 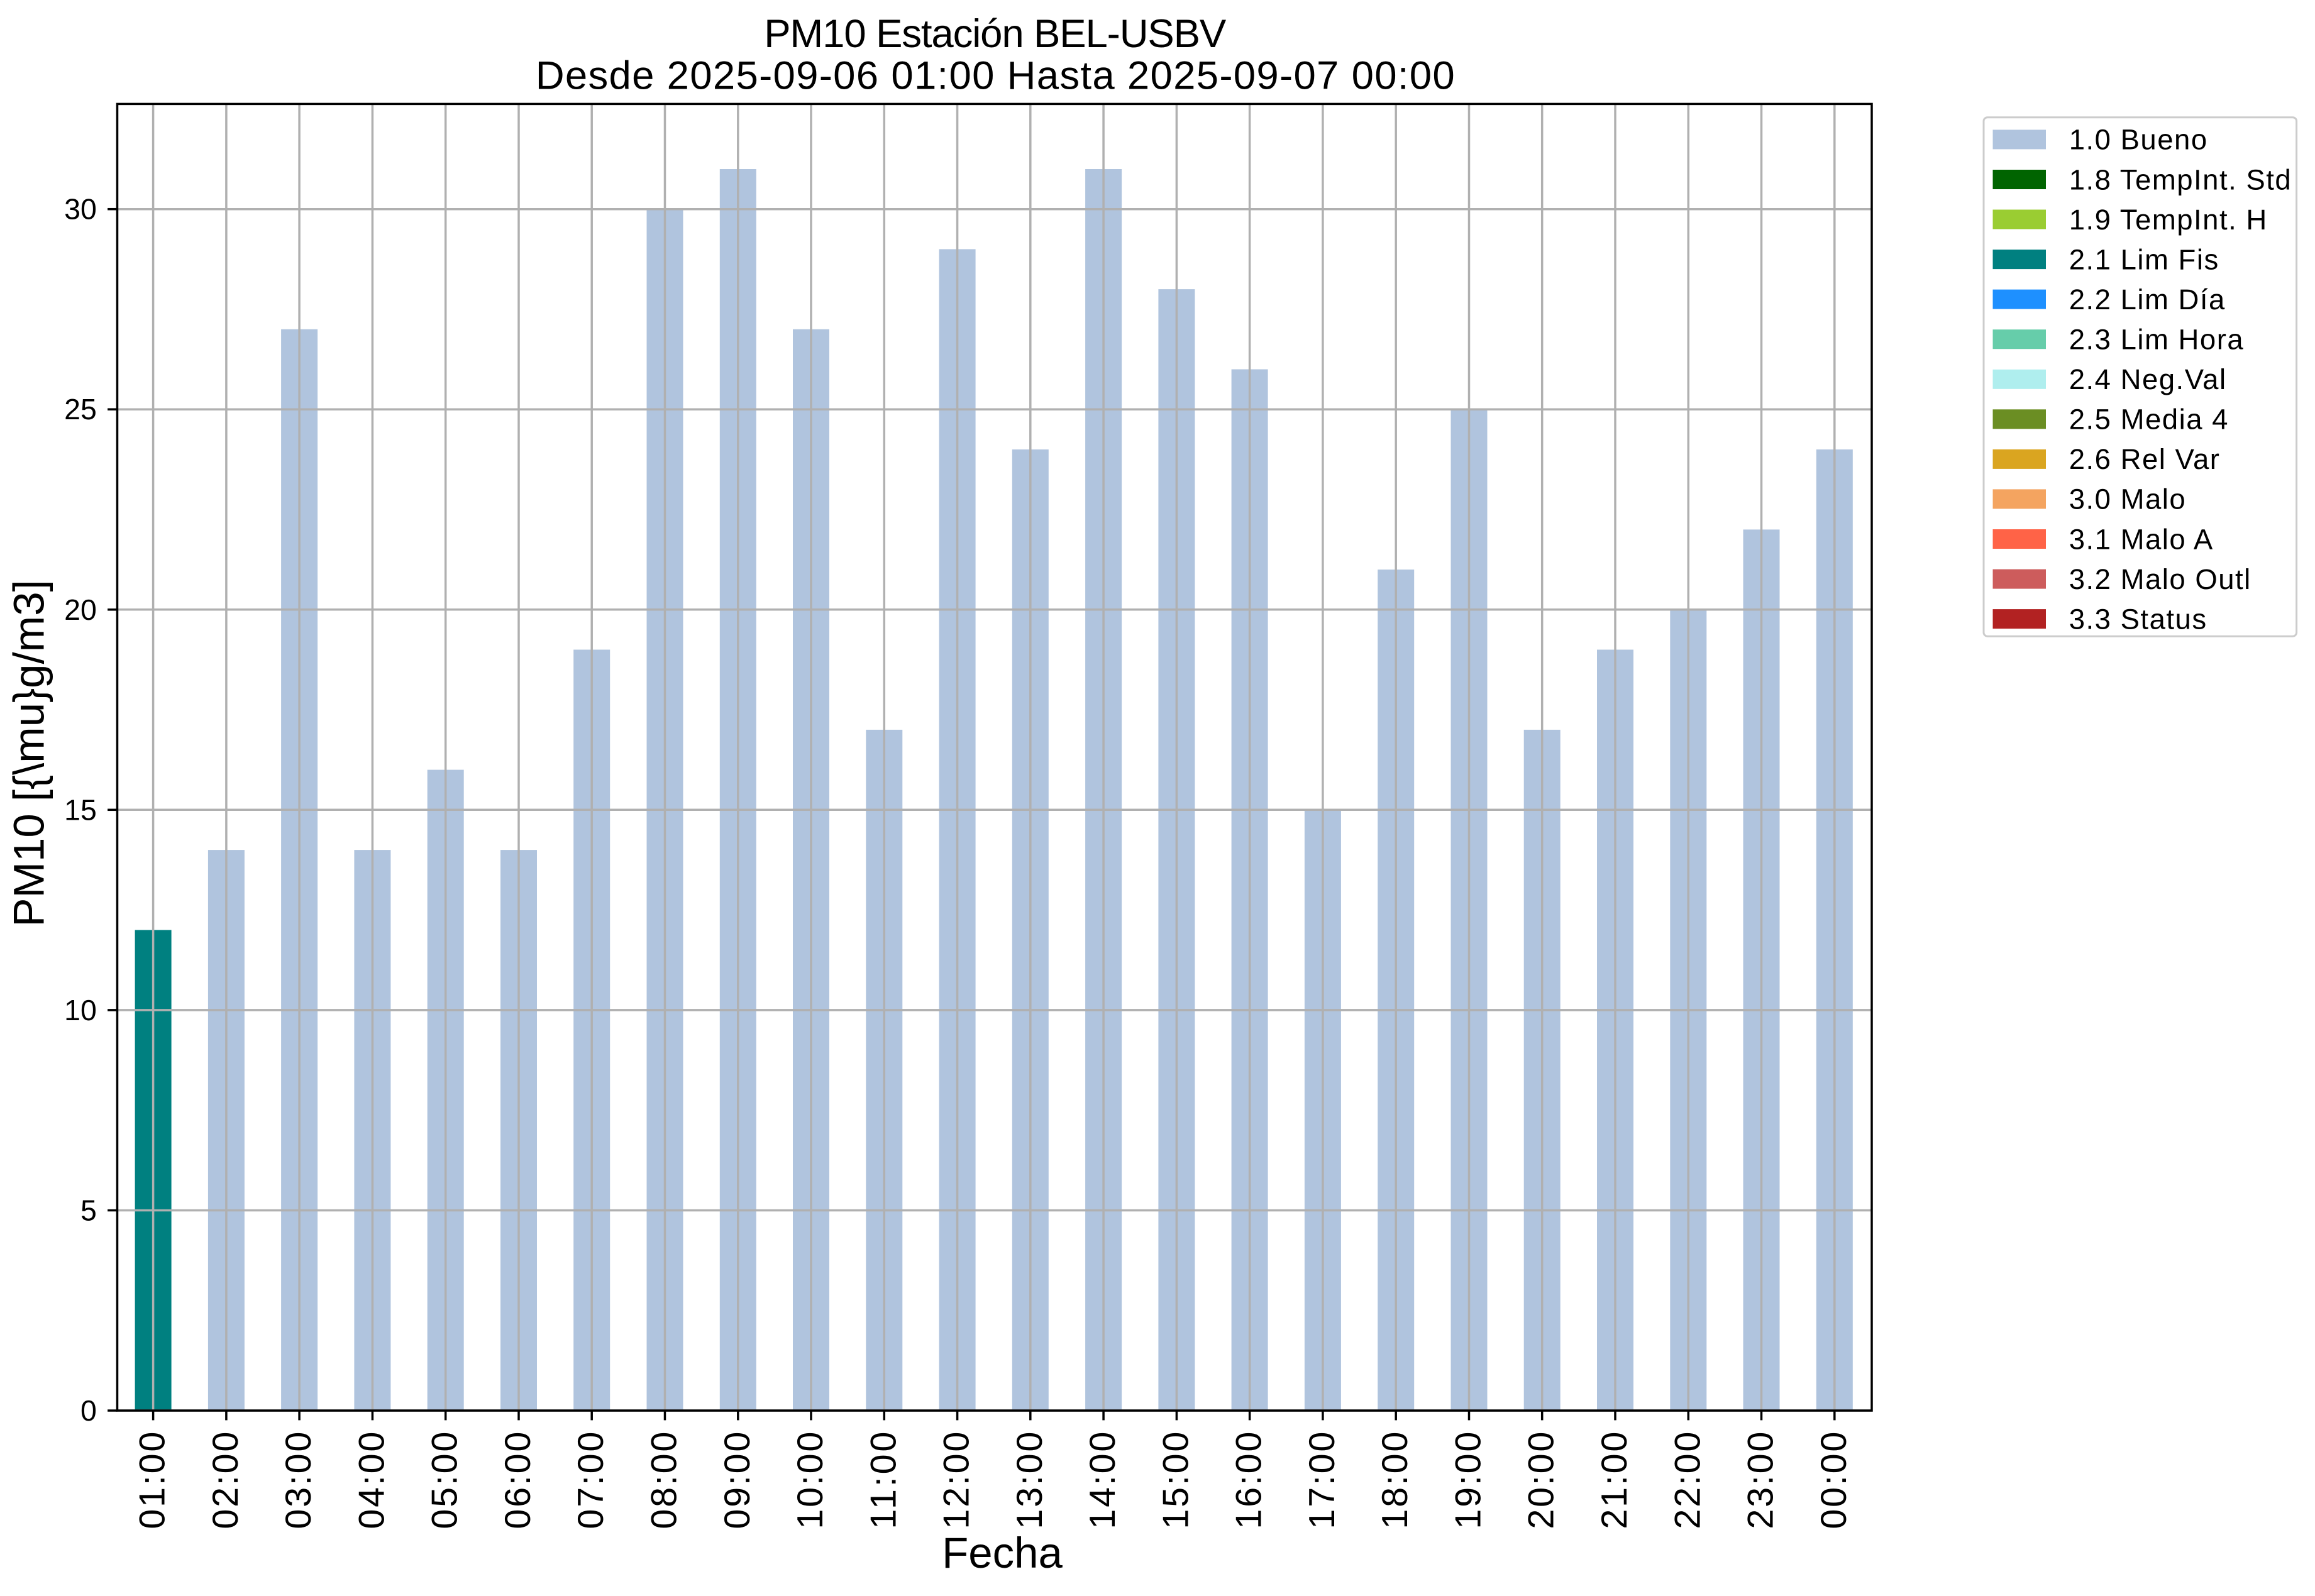 What do you see at coordinates (1103, 1480) in the screenshot?
I see `svg-text: 14:00` at bounding box center [1103, 1480].